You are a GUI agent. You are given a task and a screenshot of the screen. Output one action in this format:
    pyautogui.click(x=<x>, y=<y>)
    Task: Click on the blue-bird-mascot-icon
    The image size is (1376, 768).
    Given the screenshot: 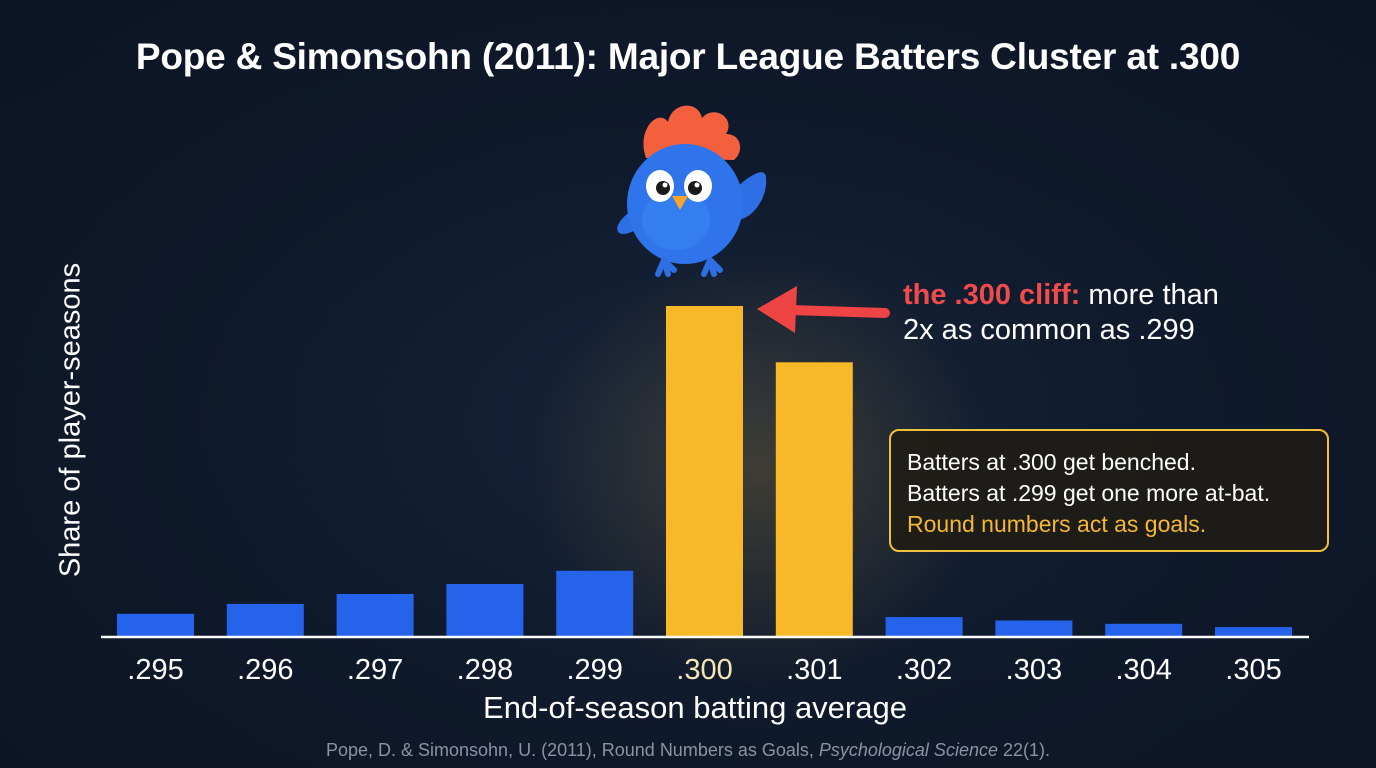 What is the action you would take?
    pyautogui.click(x=692, y=191)
    